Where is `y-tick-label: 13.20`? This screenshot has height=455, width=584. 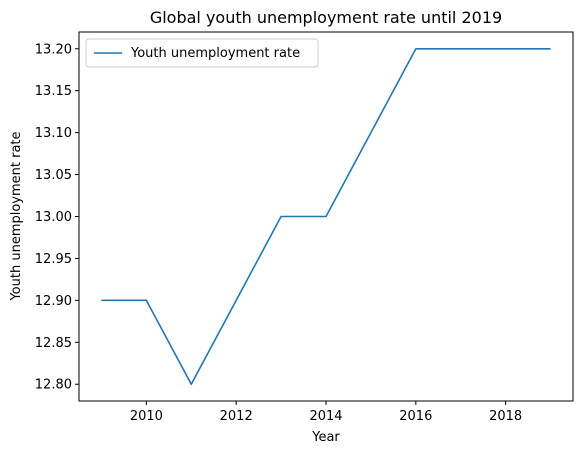 y-tick-label: 13.20 is located at coordinates (53, 49).